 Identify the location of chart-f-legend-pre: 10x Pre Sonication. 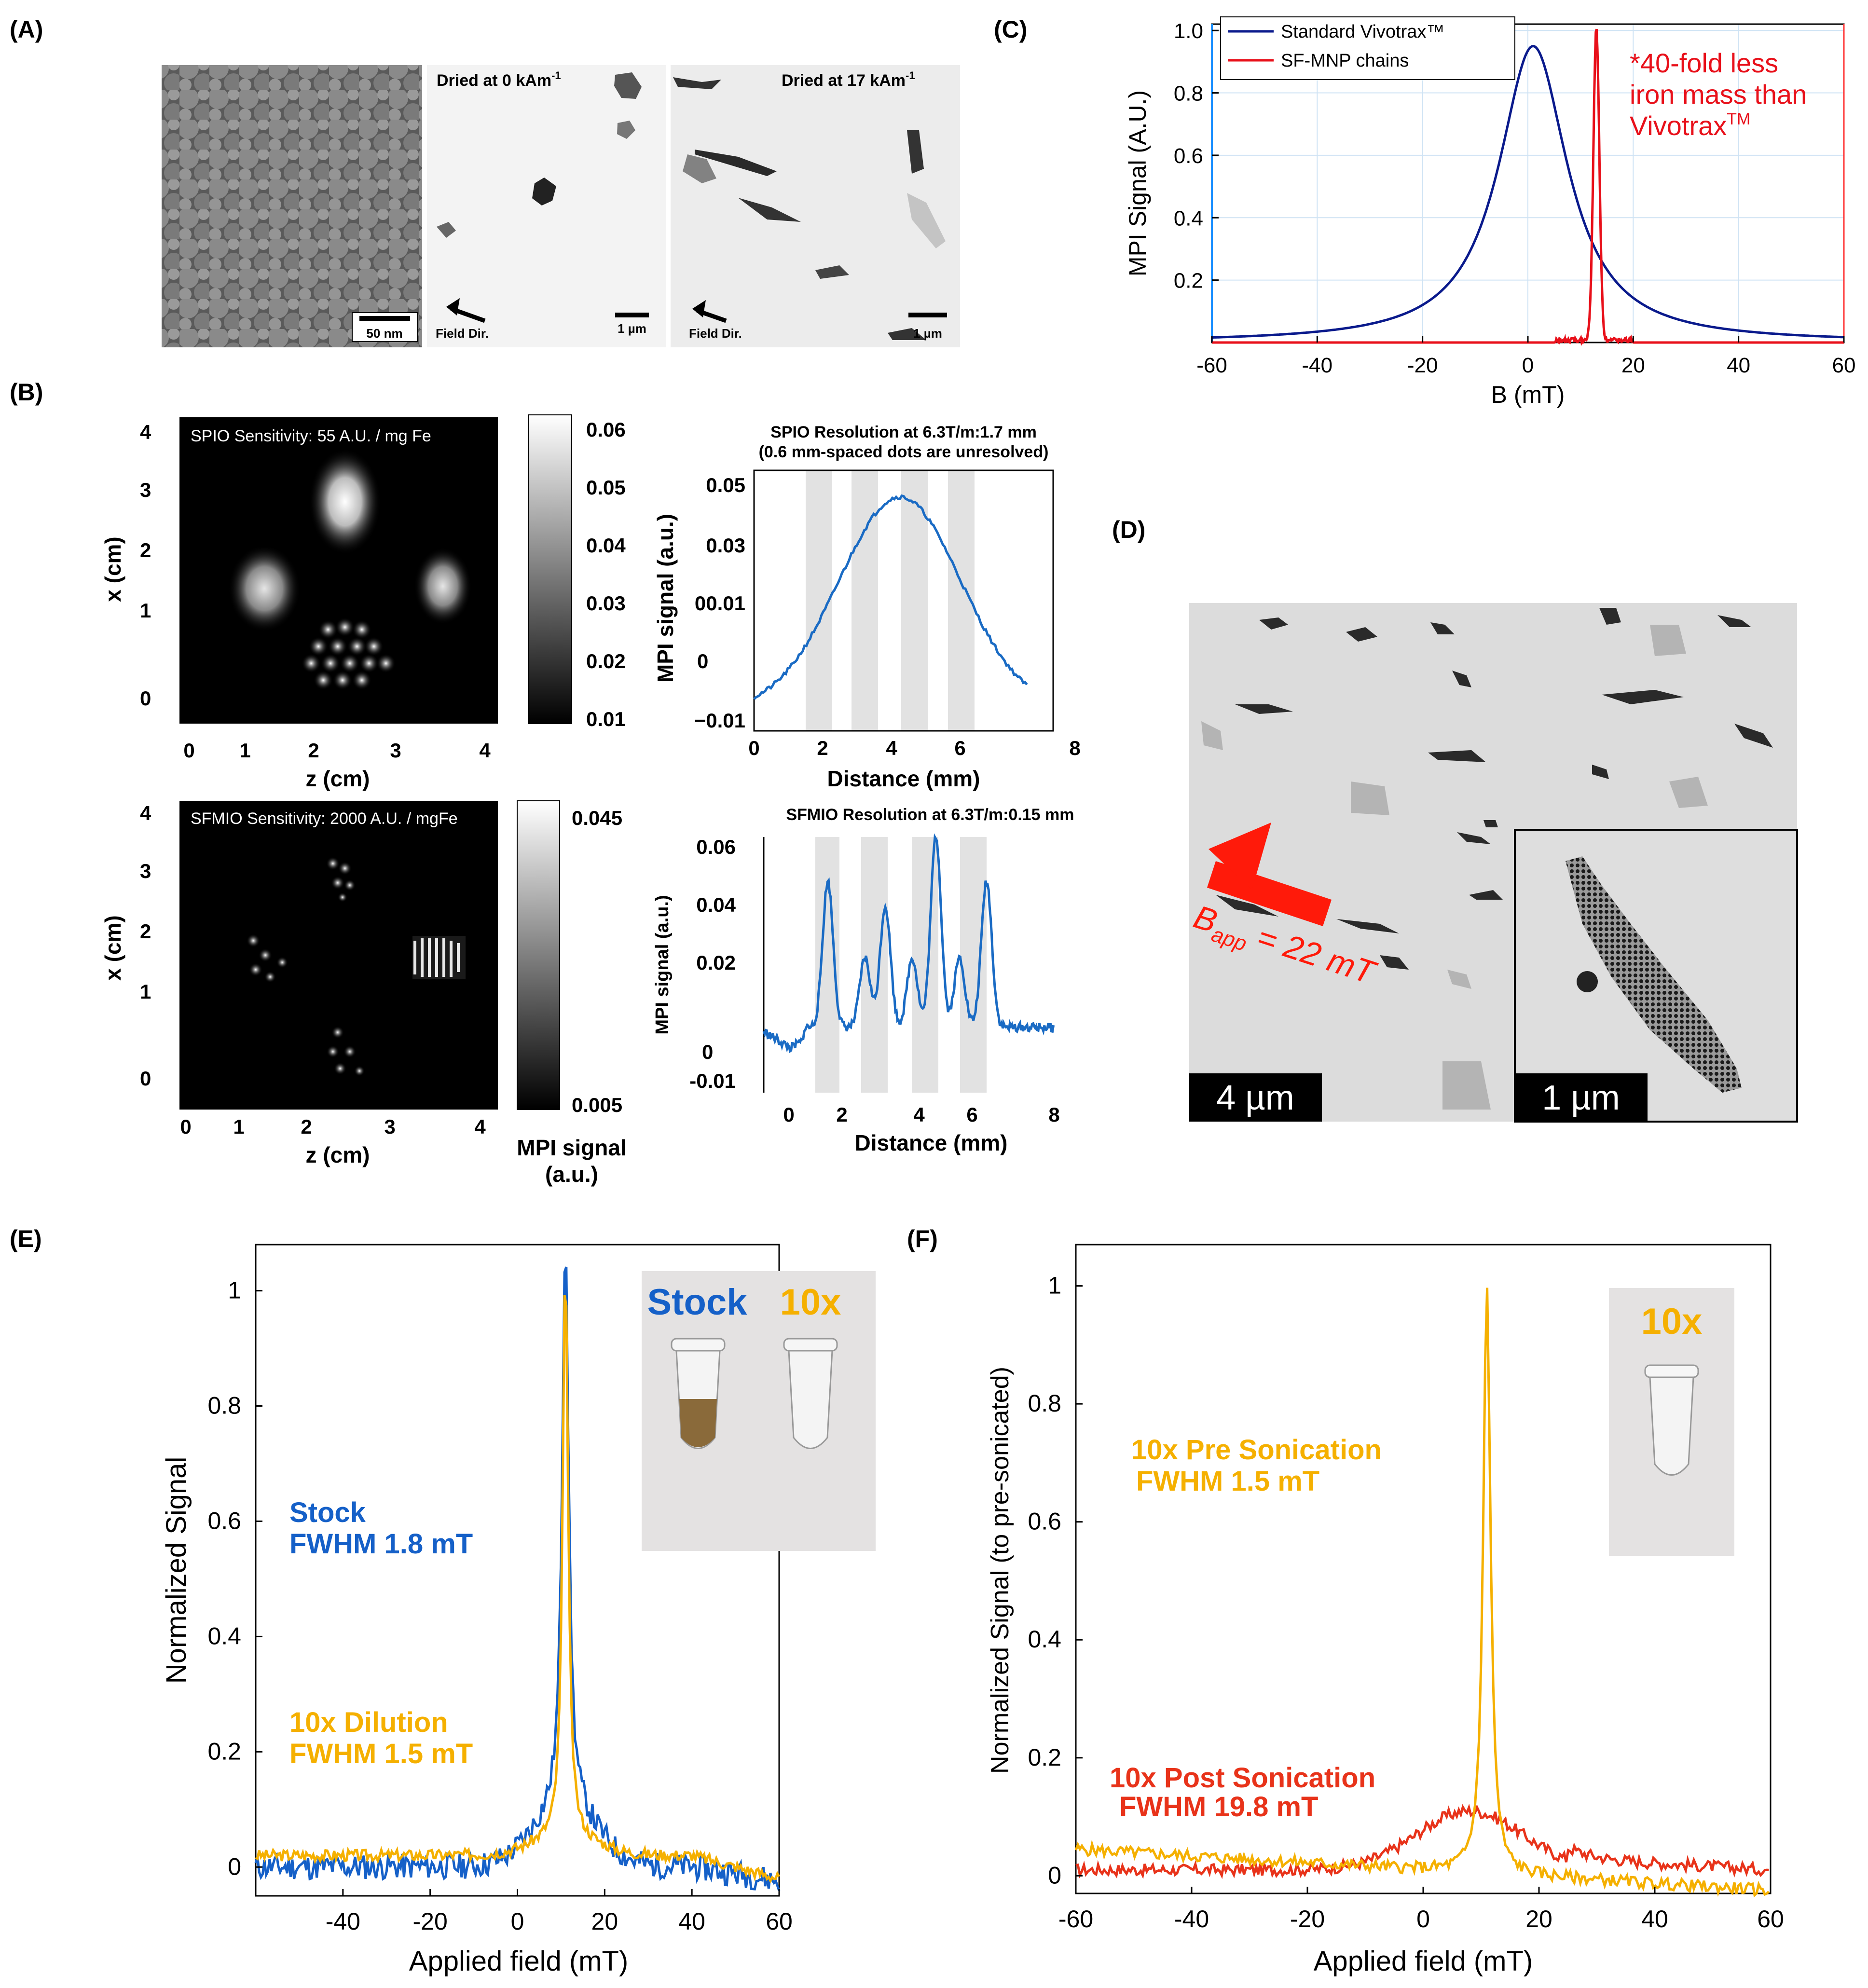
(1256, 1450).